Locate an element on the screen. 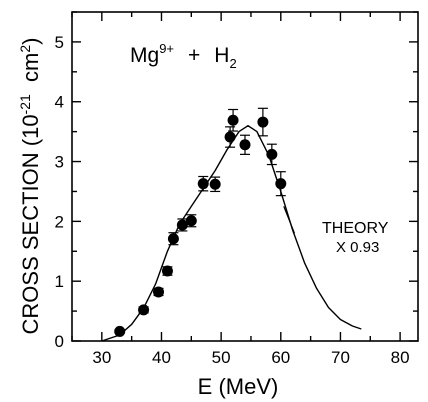 This screenshot has width=428, height=402. x-axis-title: E (MeV) is located at coordinates (238, 386).